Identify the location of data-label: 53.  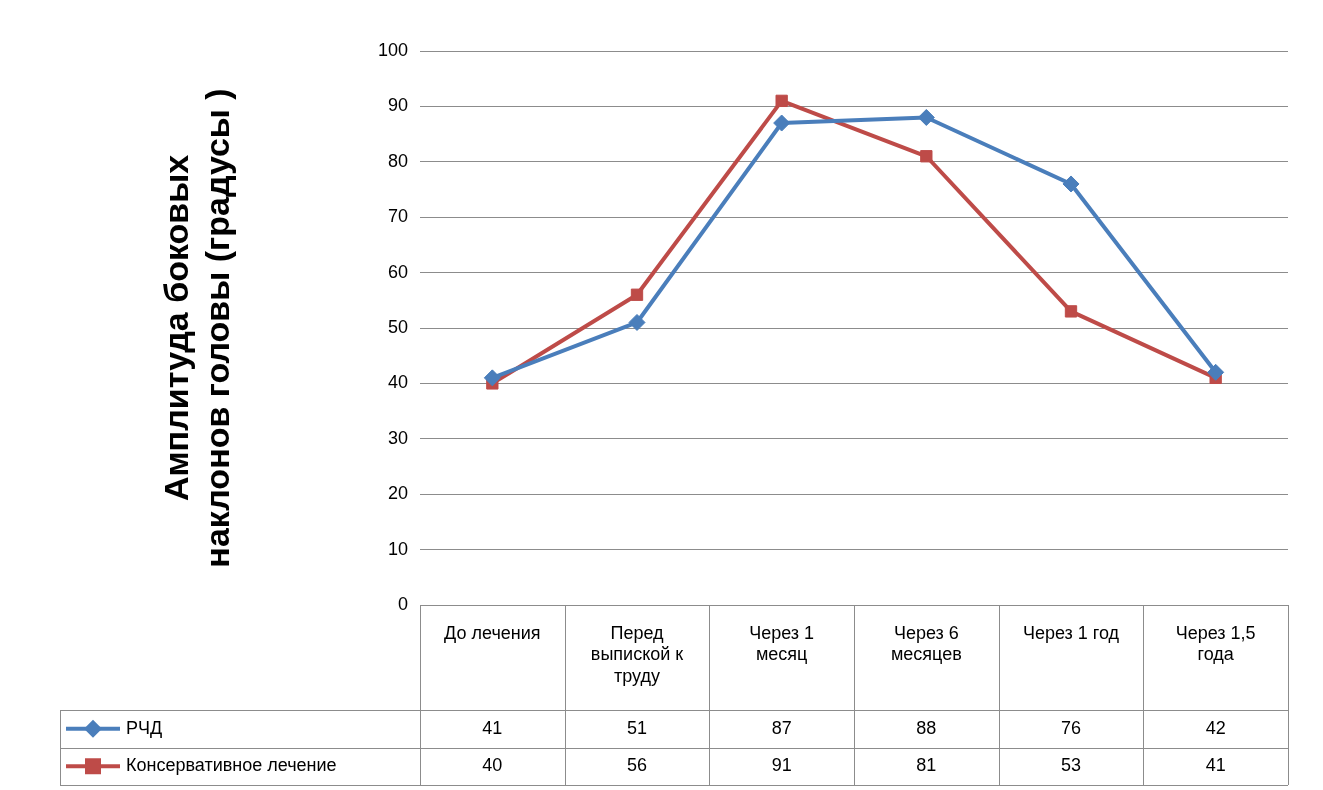
(1071, 765).